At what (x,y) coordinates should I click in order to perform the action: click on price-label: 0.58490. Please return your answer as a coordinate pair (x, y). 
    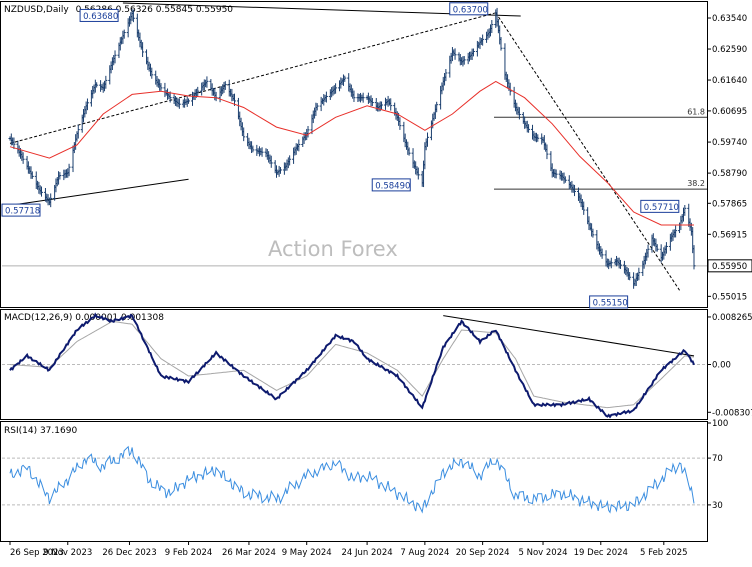
    Looking at the image, I should click on (392, 186).